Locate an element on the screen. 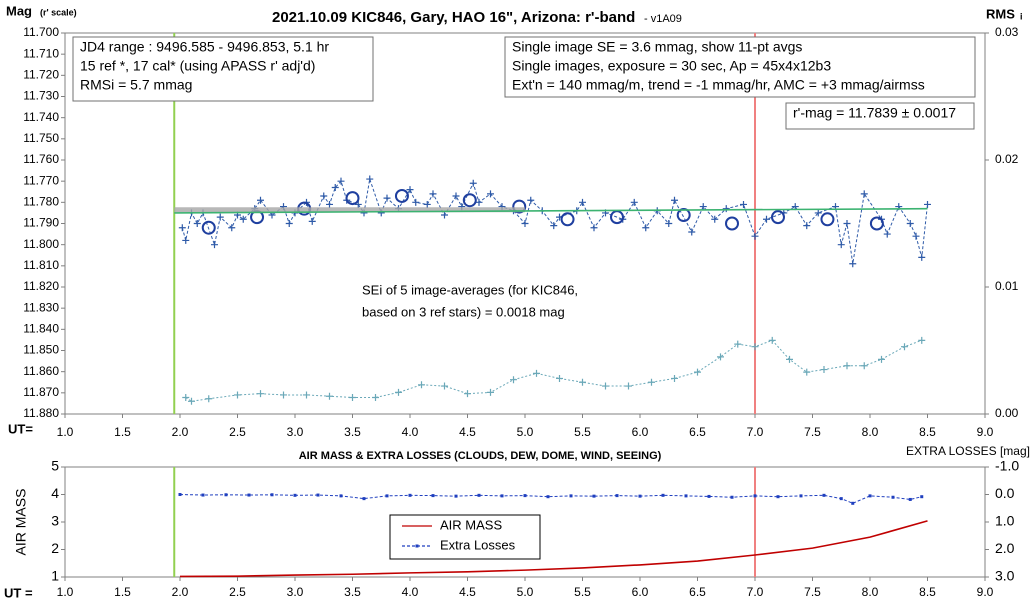 This screenshot has width=1033, height=604. y2-axis-label: RMS is located at coordinates (1000, 13).